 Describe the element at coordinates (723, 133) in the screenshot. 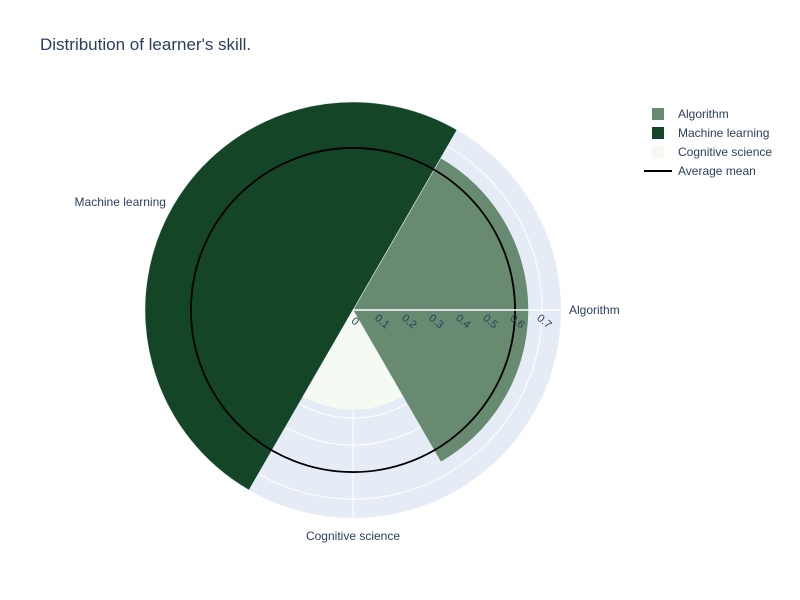

I see `legend-label: Machine learning` at that location.